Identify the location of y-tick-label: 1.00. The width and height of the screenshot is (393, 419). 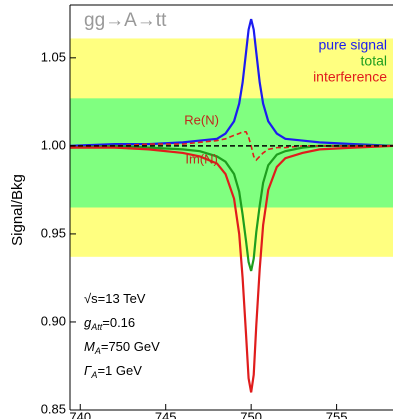
(53, 144).